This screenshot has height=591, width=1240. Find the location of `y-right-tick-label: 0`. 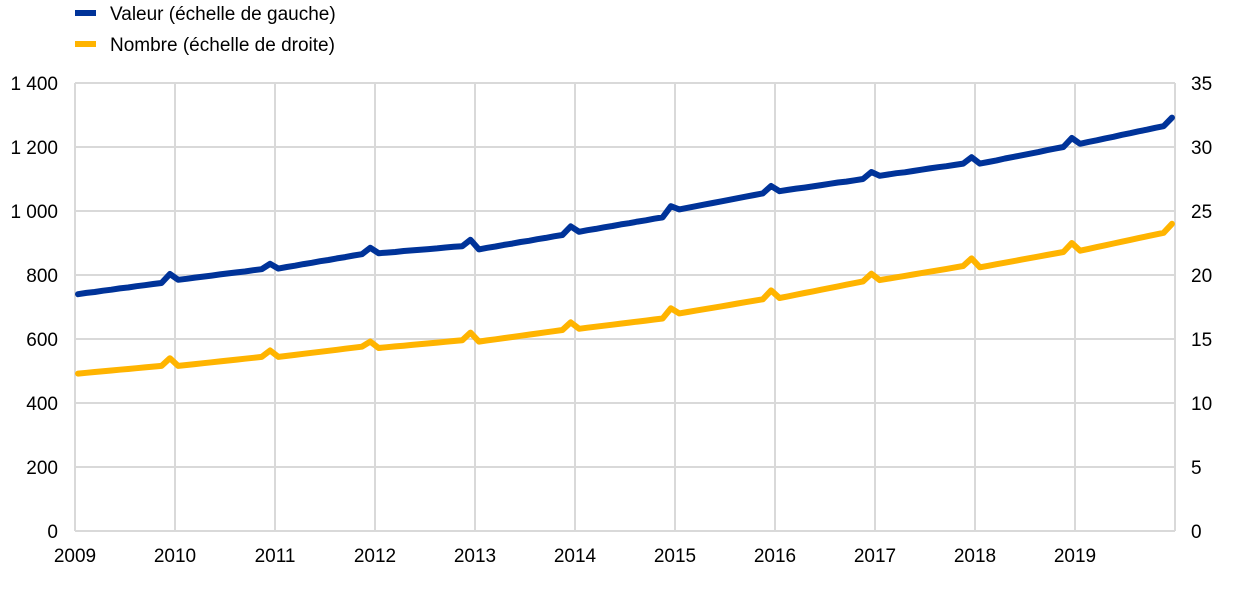

y-right-tick-label: 0 is located at coordinates (1196, 532).